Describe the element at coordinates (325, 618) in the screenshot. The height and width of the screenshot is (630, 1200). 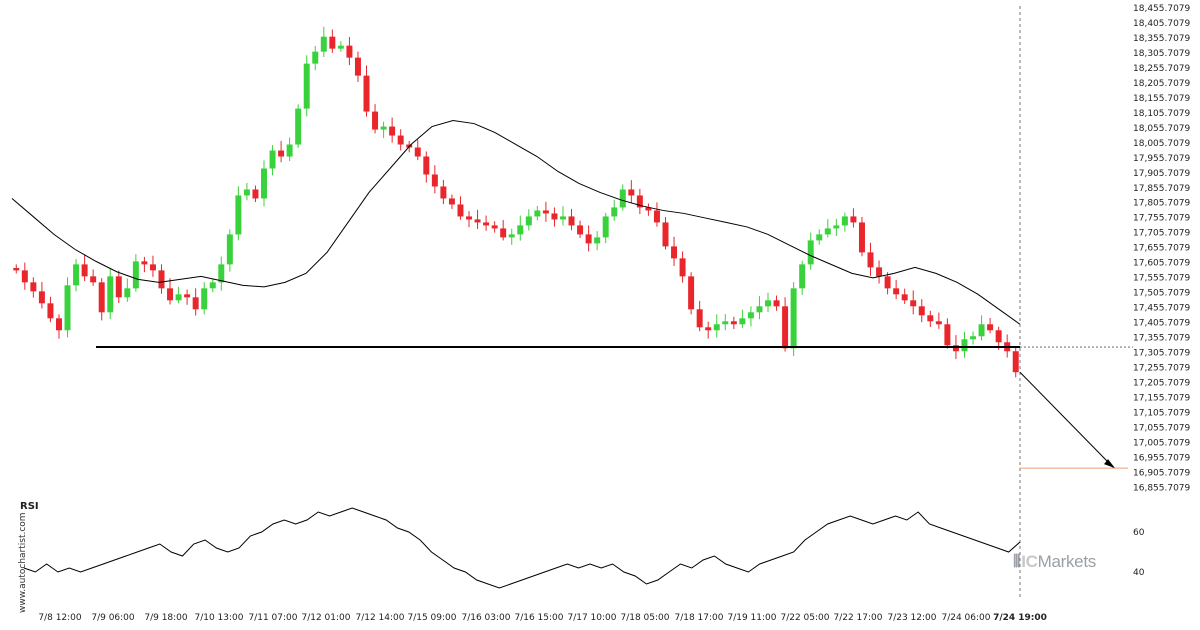
I see `time-tick-label: 7/12 01:00` at that location.